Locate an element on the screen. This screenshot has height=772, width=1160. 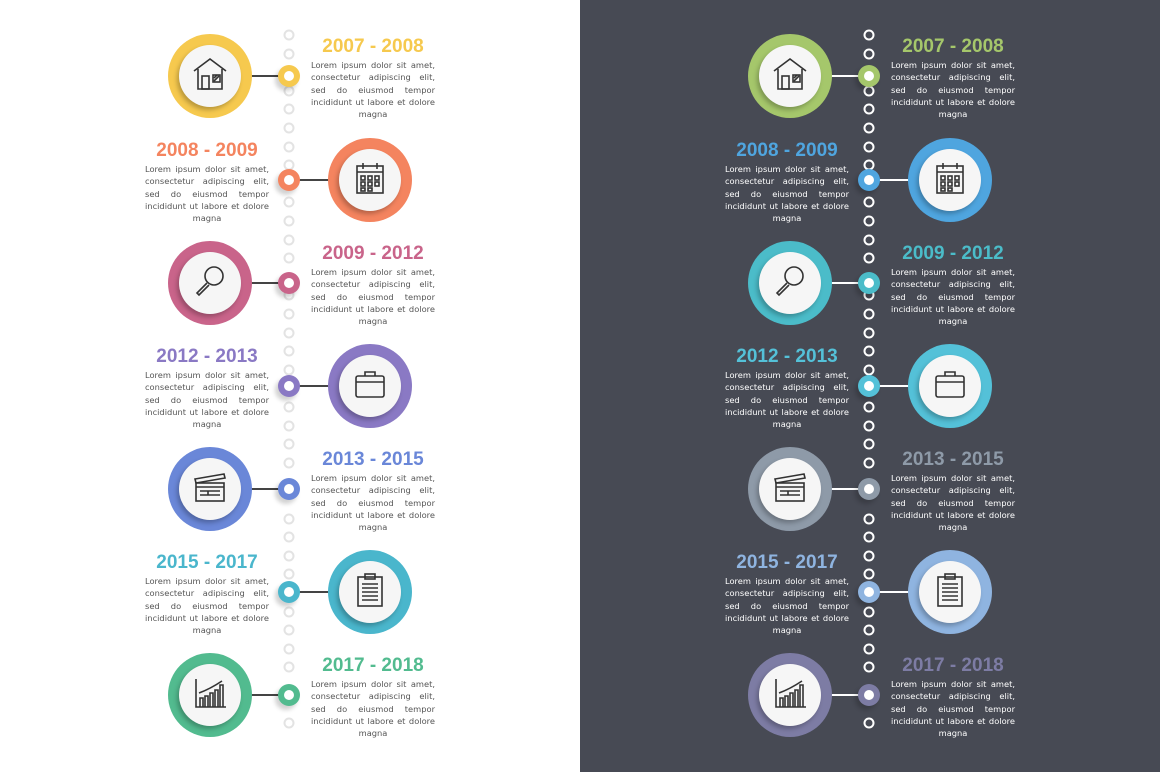
house-icon is located at coordinates (790, 76).